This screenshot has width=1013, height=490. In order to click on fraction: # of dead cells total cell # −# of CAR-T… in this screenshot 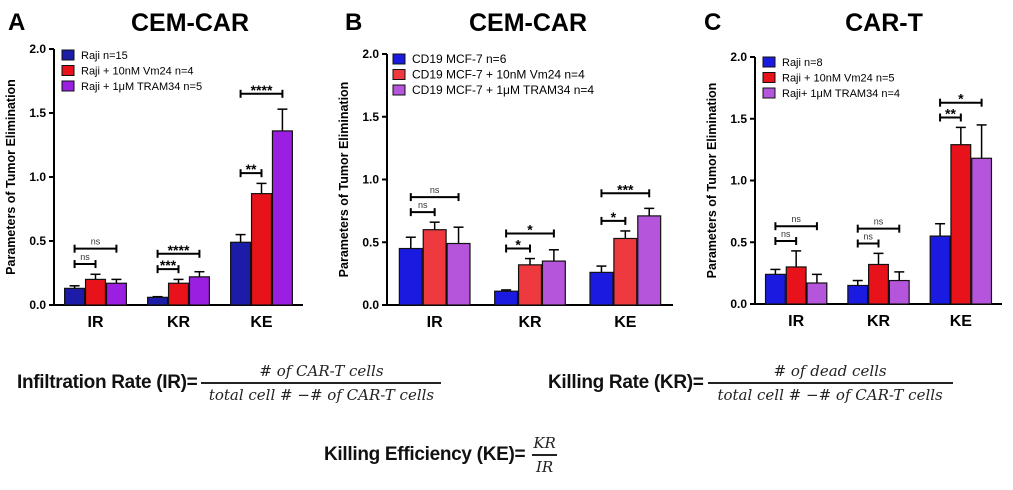, I will do `click(830, 383)`.